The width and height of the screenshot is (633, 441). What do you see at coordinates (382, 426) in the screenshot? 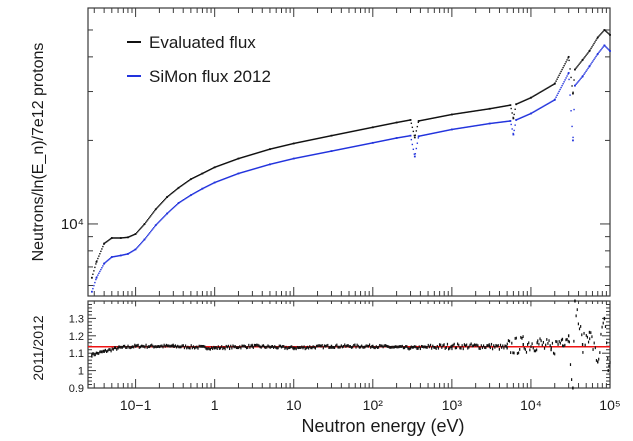
I see `x-axis-label: Neutron energy (eV)` at bounding box center [382, 426].